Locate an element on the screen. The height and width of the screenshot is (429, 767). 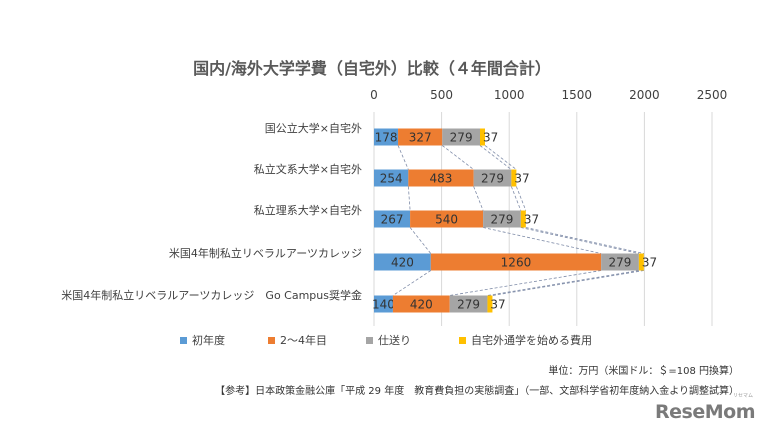
category-label: 米国4年制私立リベラルアーツカレッジ Go Campus奨学金 is located at coordinates (211, 295).